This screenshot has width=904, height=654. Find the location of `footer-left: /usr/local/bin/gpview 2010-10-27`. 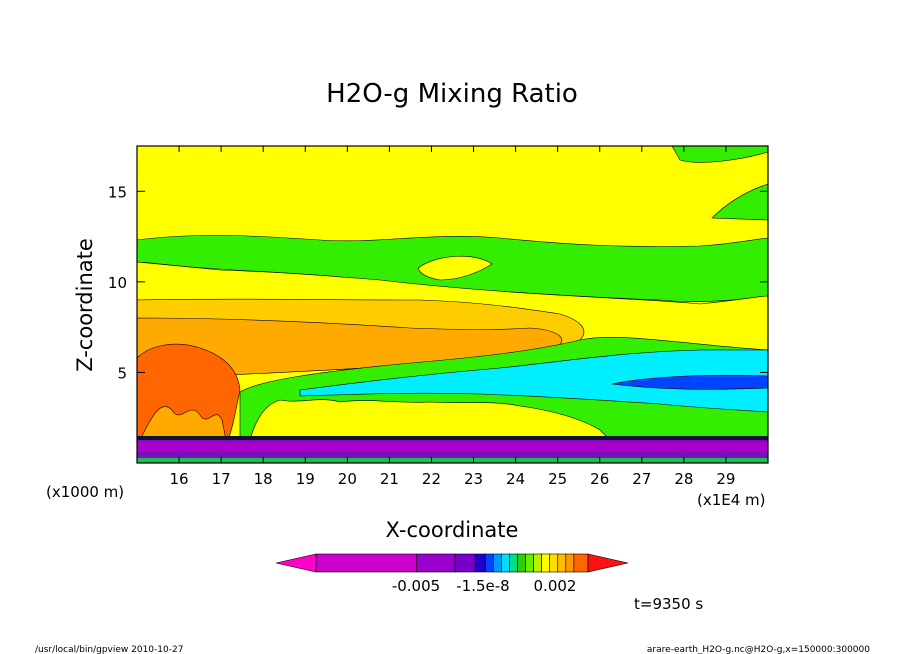

footer-left: /usr/local/bin/gpview 2010-10-27 is located at coordinates (109, 649).